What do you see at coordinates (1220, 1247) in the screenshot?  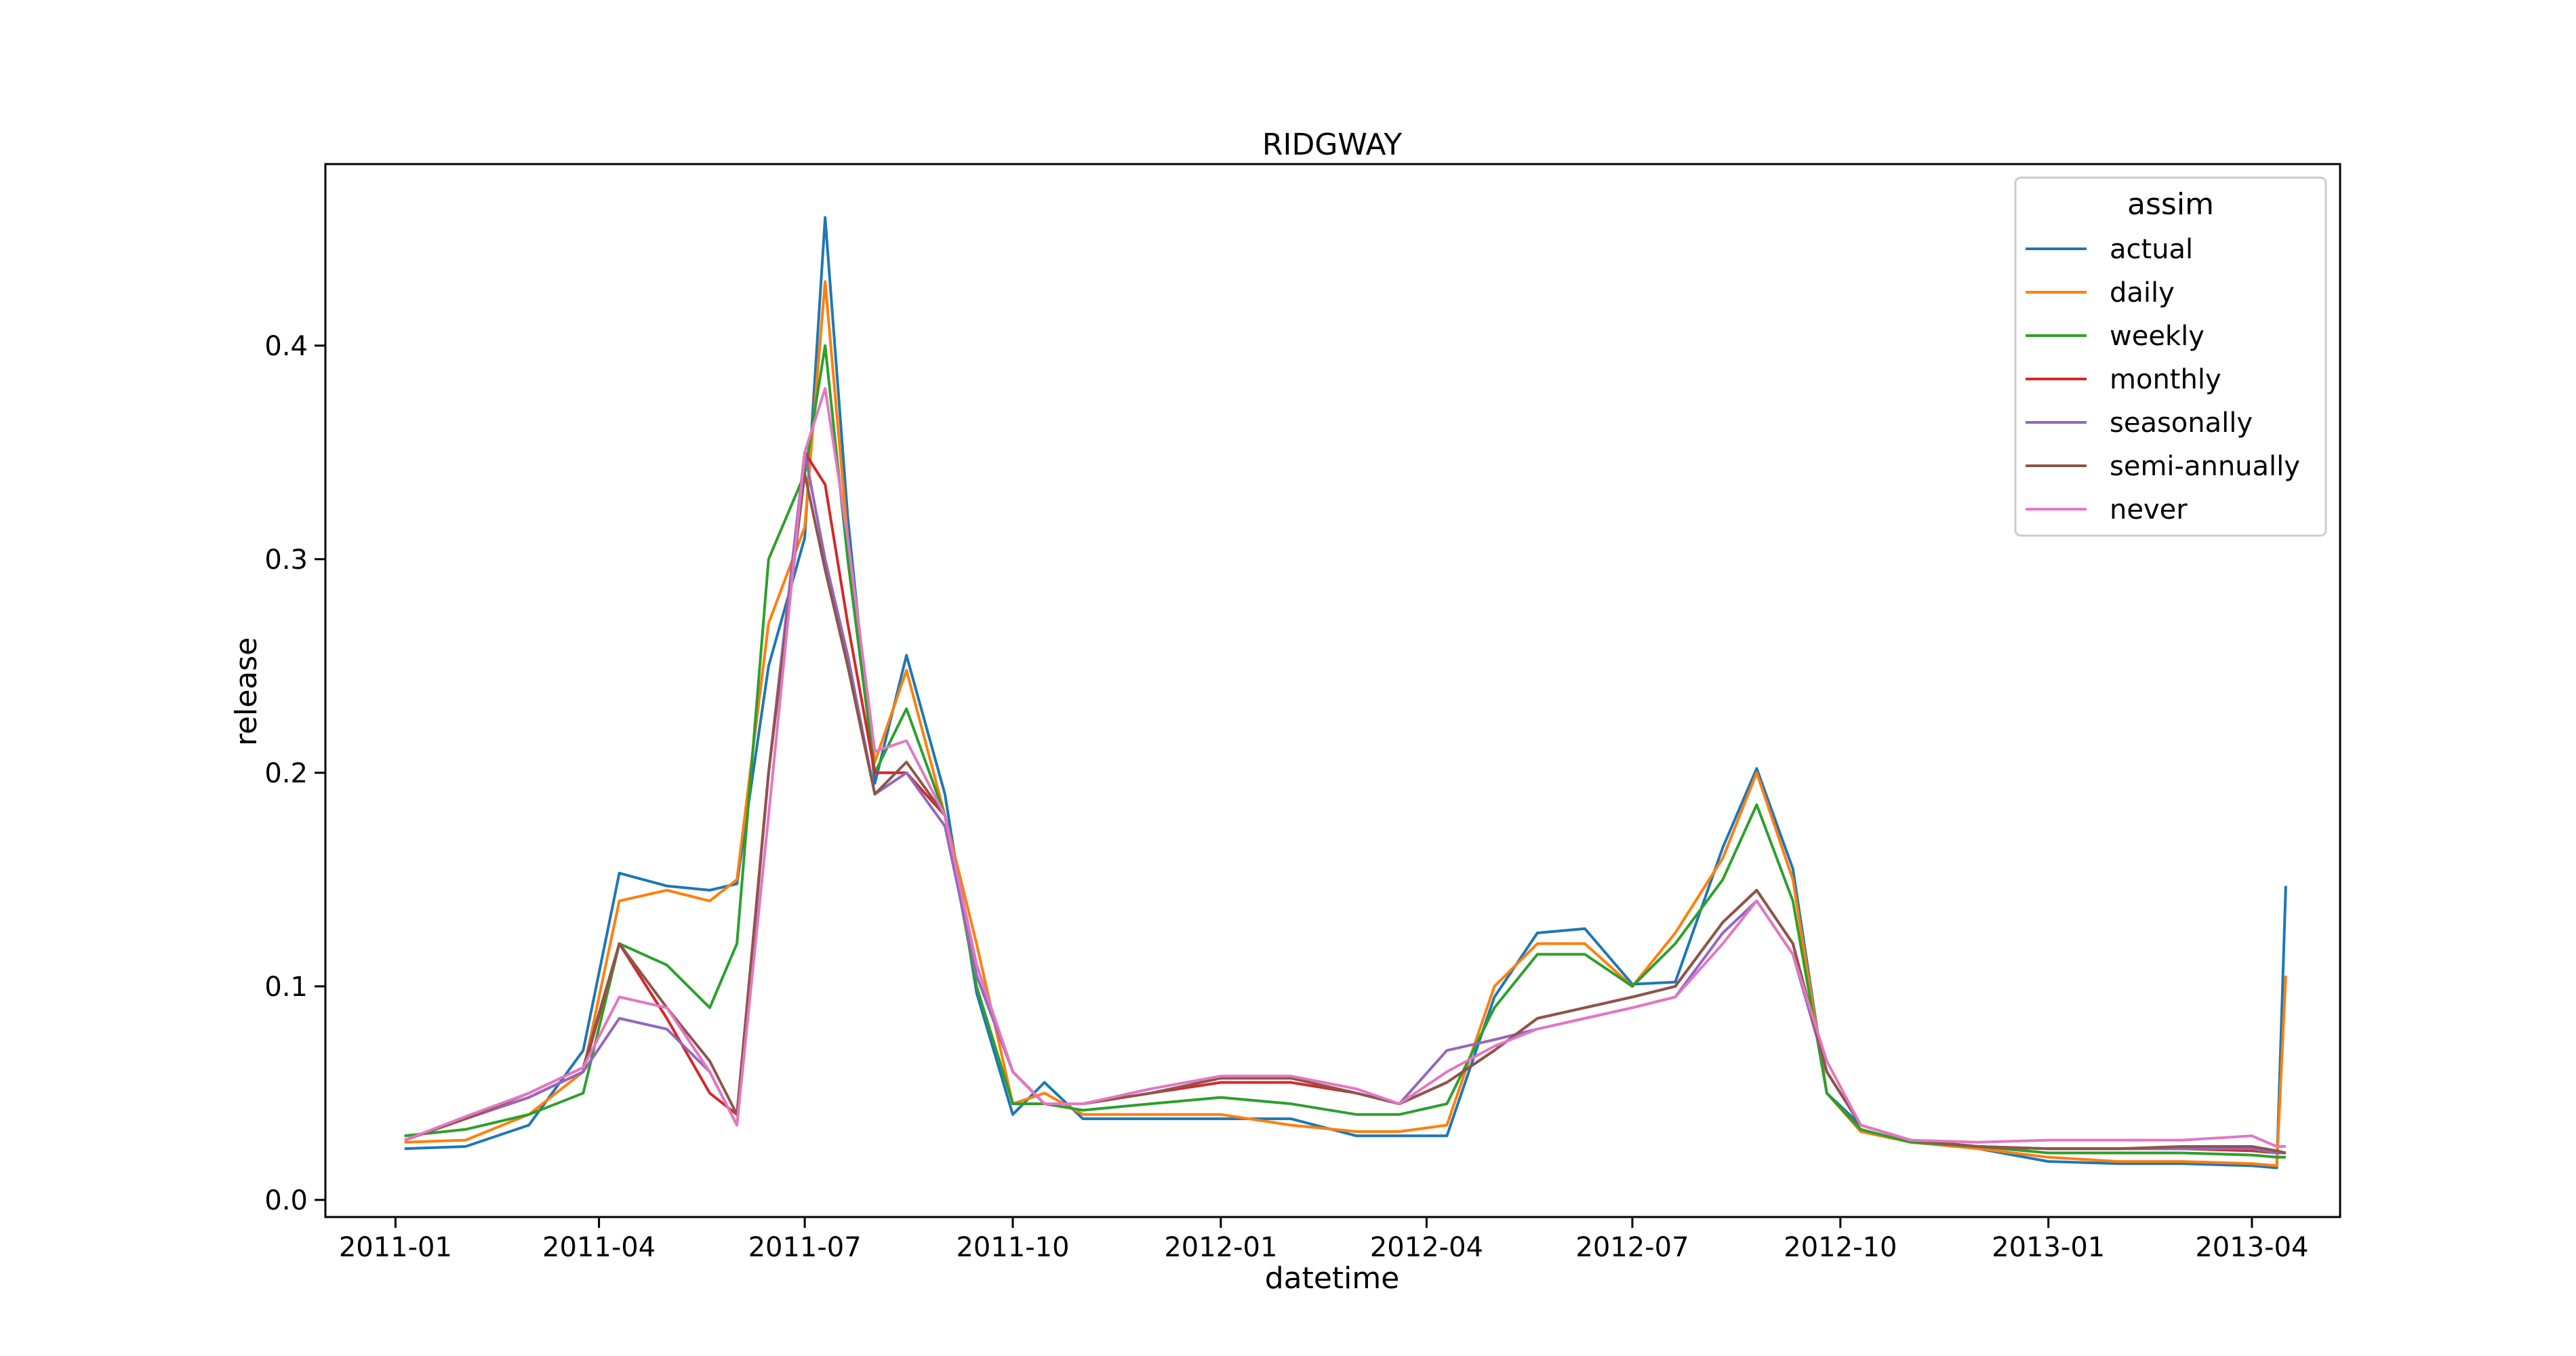 I see `x-tick-label: 2012-01` at bounding box center [1220, 1247].